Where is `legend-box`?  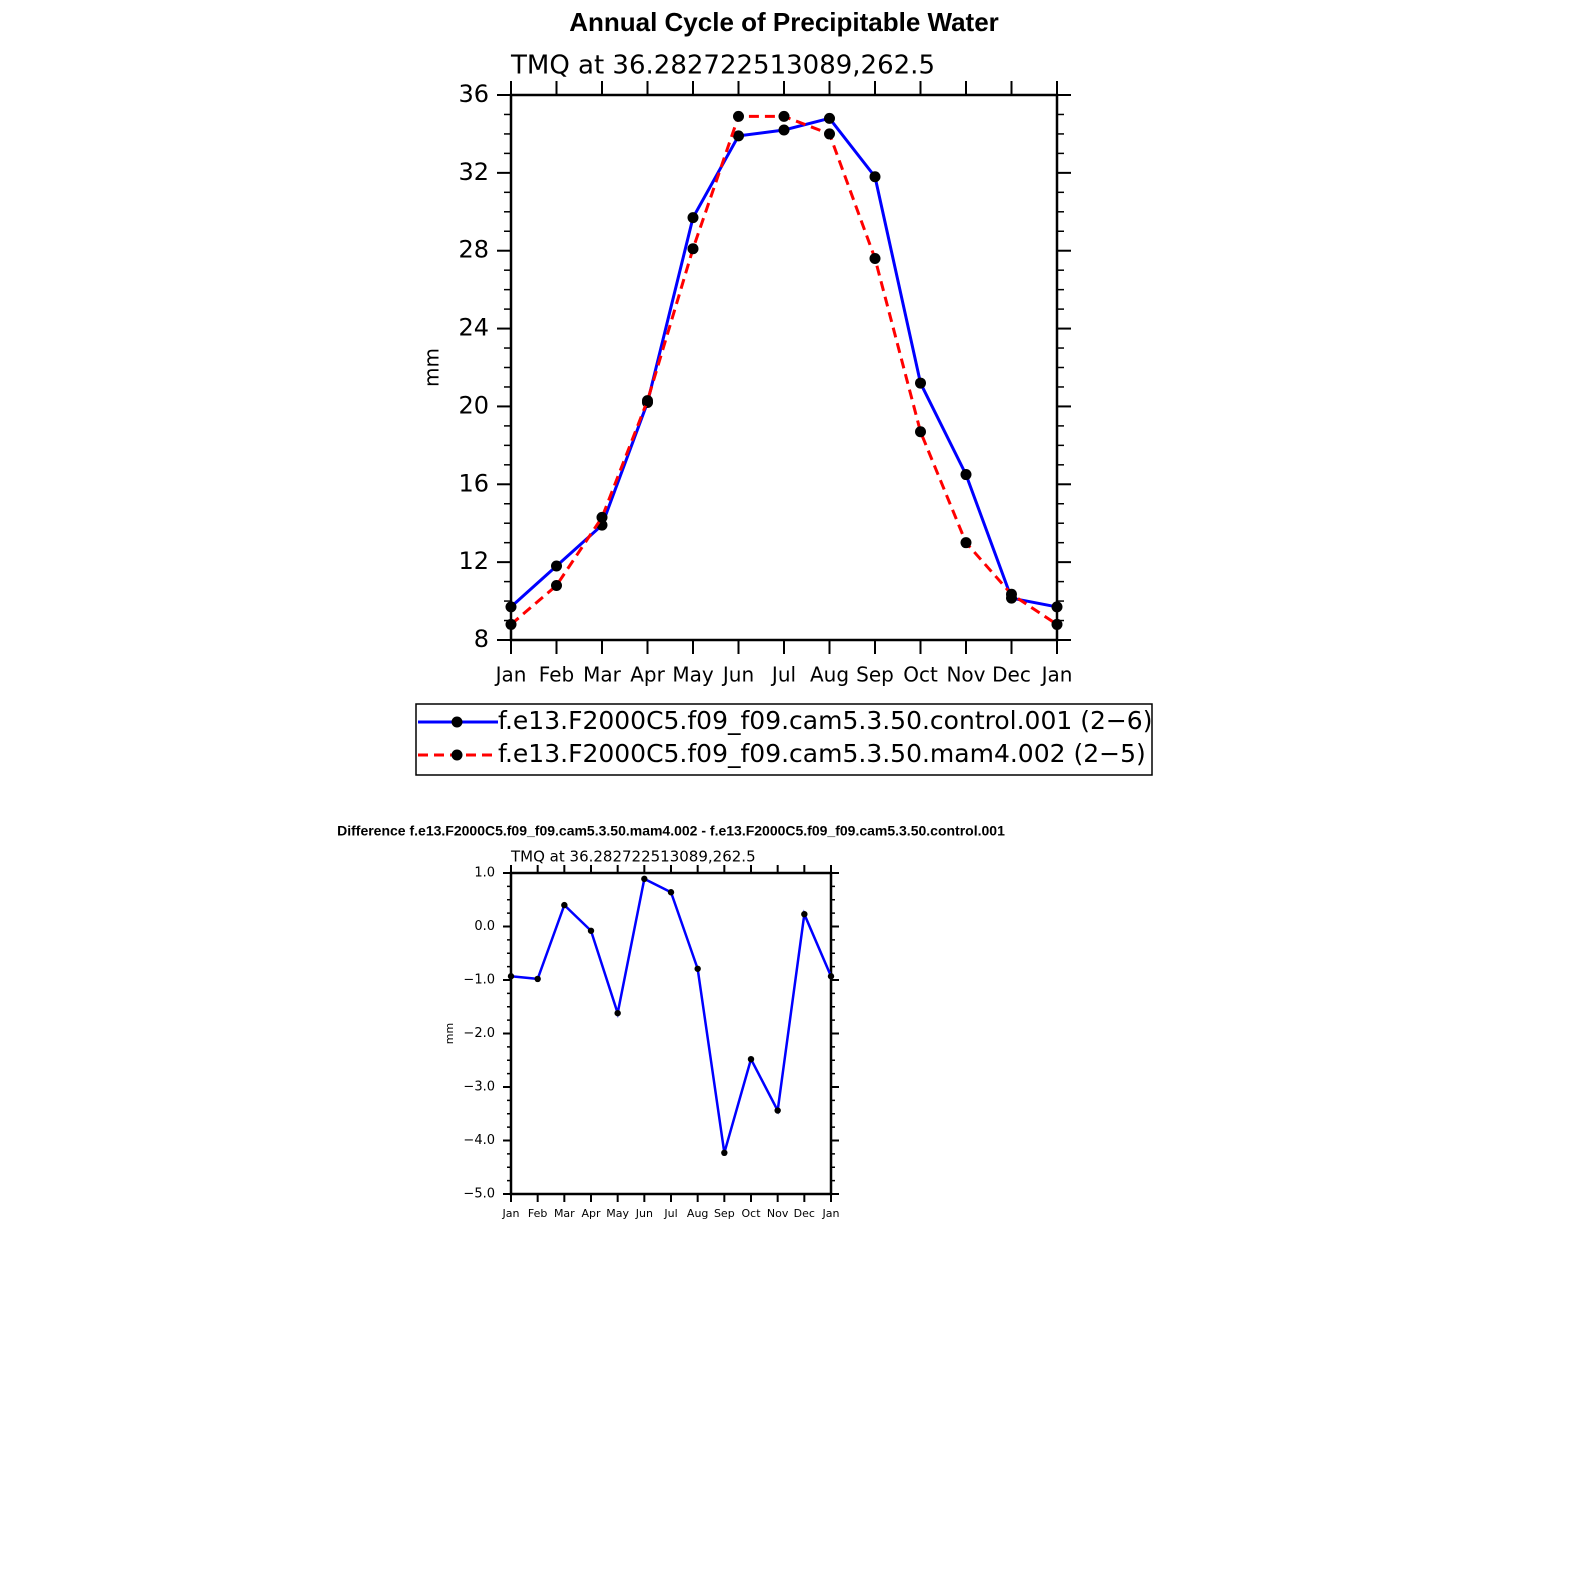 legend-box is located at coordinates (784, 739).